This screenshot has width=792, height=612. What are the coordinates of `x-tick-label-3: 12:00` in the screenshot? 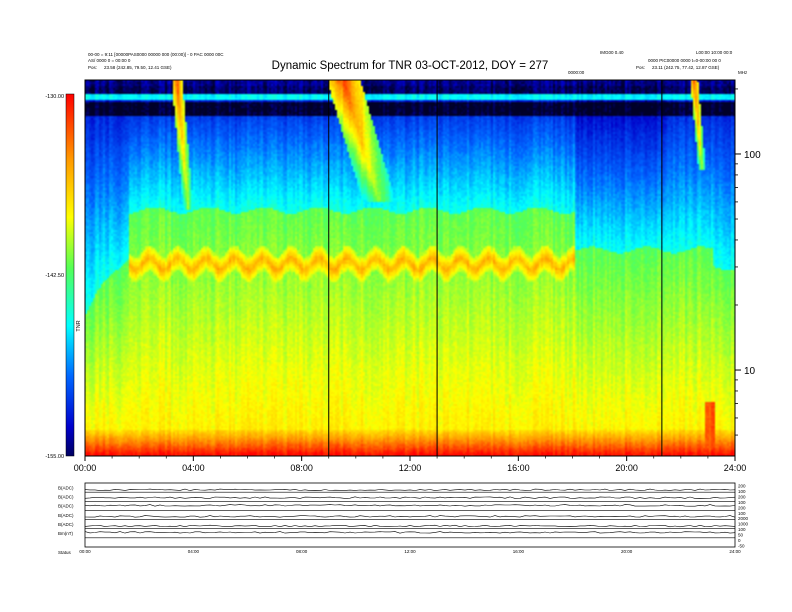 It's located at (410, 468).